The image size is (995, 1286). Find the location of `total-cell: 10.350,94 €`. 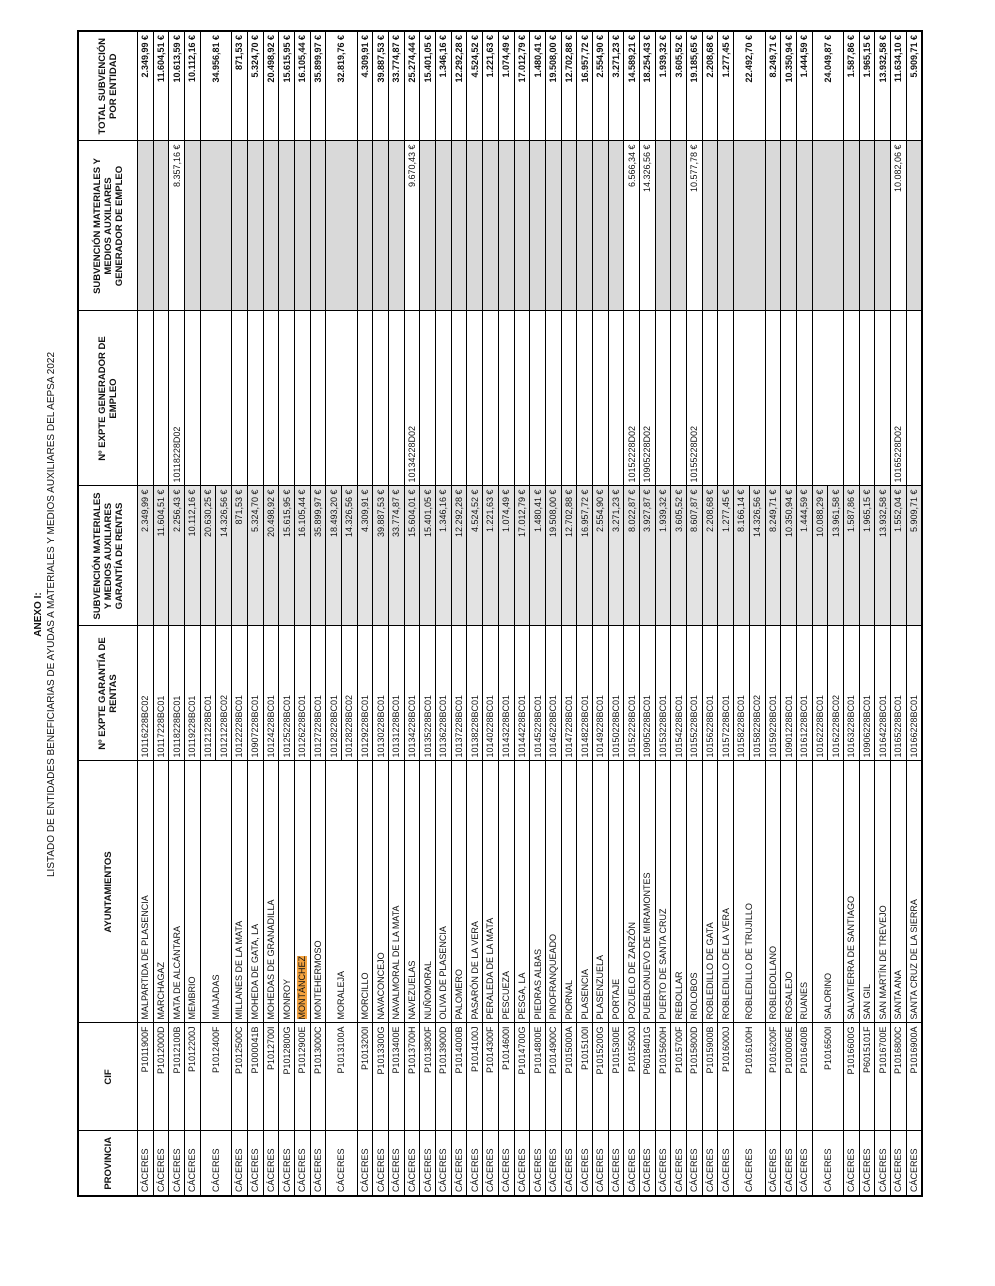

total-cell: 10.350,94 € is located at coordinates (788, 86).